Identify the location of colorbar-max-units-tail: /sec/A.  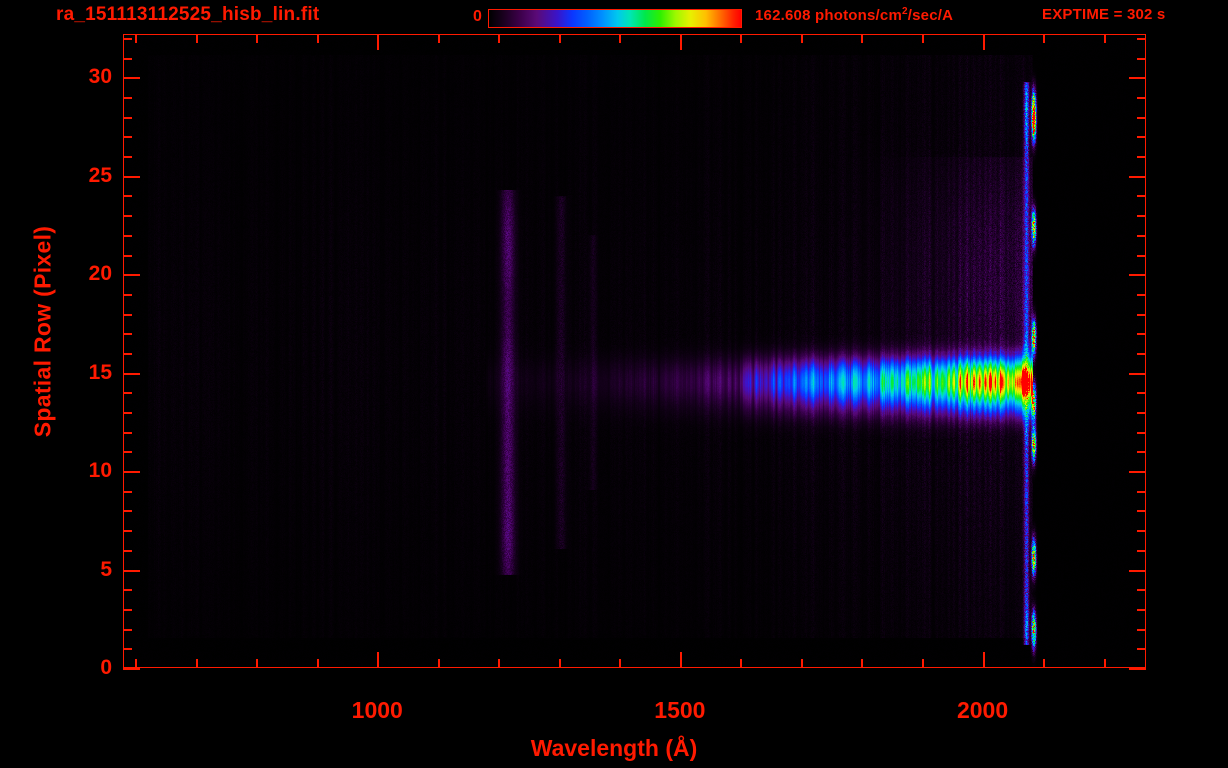
(930, 15).